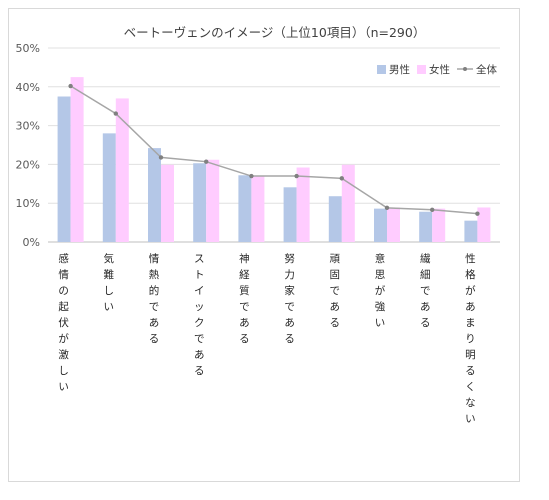  I want to click on y-tick-label: 30%, so click(28, 126).